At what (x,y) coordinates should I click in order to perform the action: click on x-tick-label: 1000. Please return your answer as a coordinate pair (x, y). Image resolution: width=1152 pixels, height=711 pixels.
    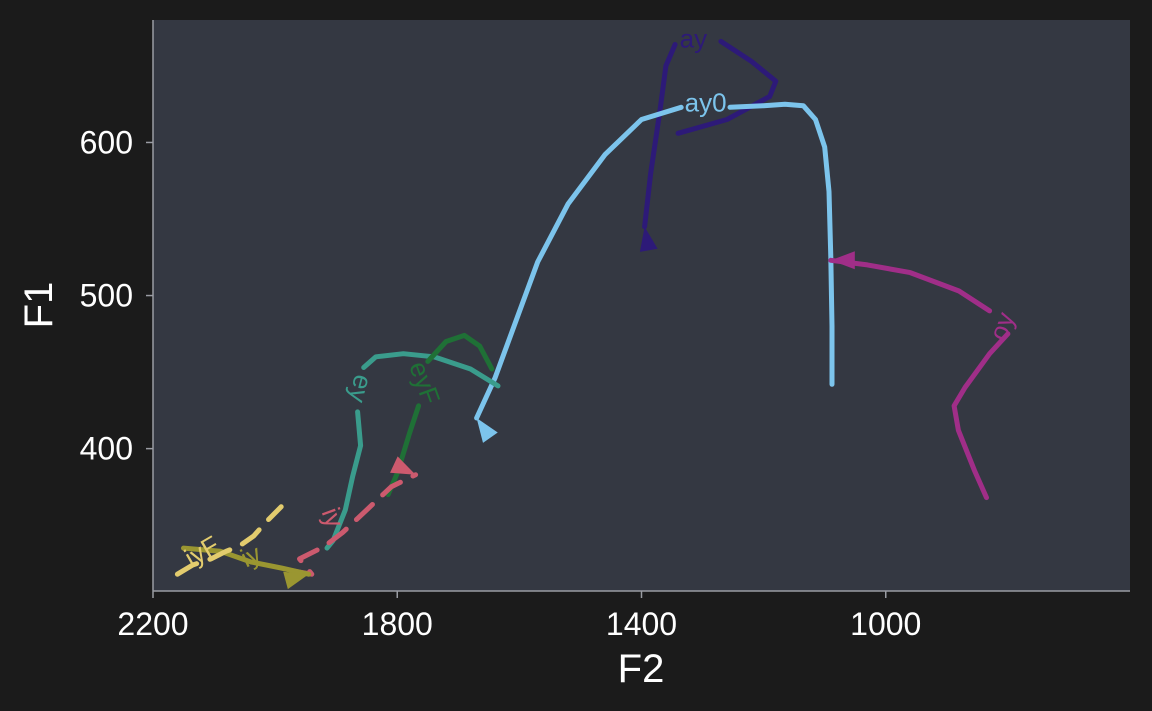
    Looking at the image, I should click on (885, 624).